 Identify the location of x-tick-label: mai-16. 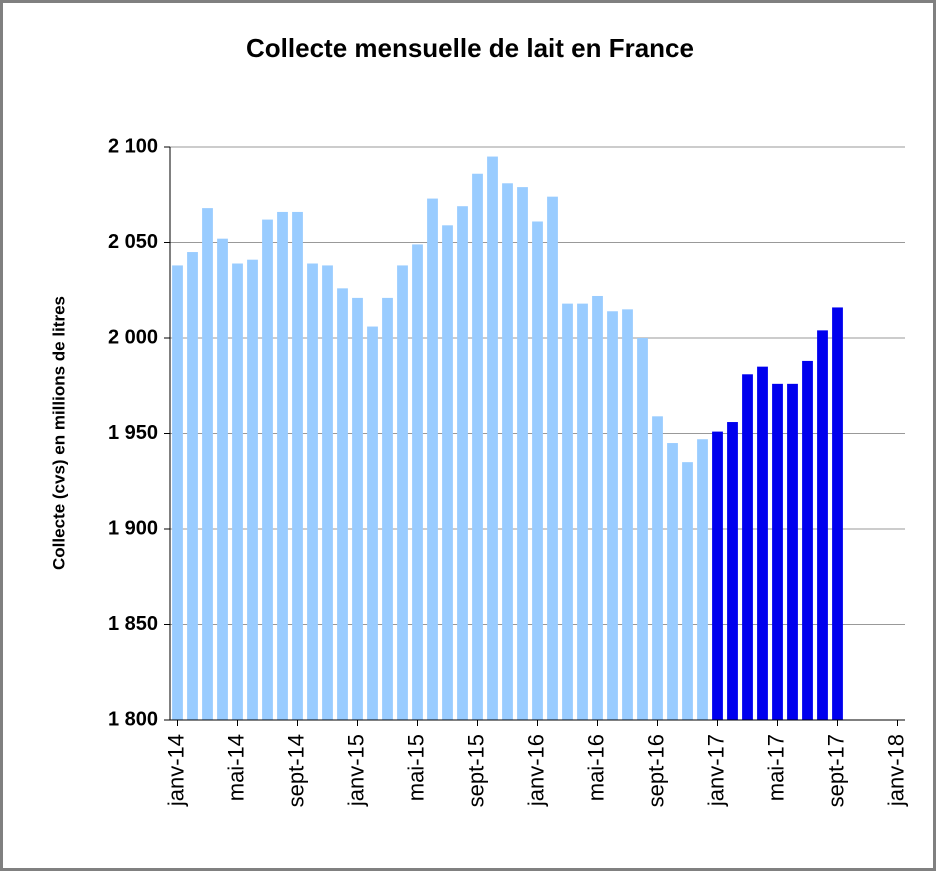
(595, 767).